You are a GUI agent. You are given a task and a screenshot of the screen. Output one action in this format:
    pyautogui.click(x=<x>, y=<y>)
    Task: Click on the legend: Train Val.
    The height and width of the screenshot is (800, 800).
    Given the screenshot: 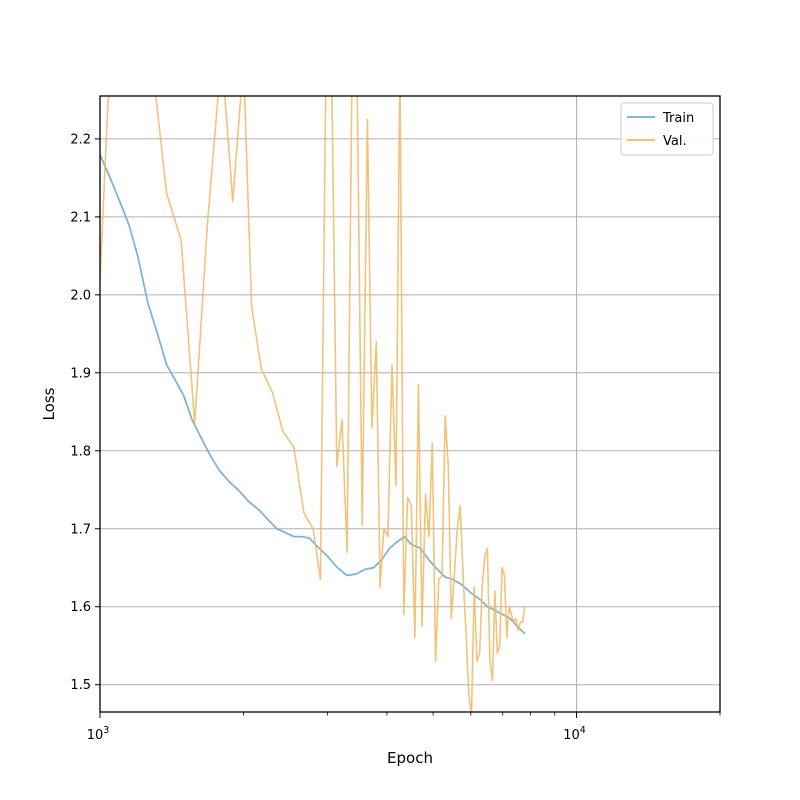 What is the action you would take?
    pyautogui.click(x=667, y=129)
    